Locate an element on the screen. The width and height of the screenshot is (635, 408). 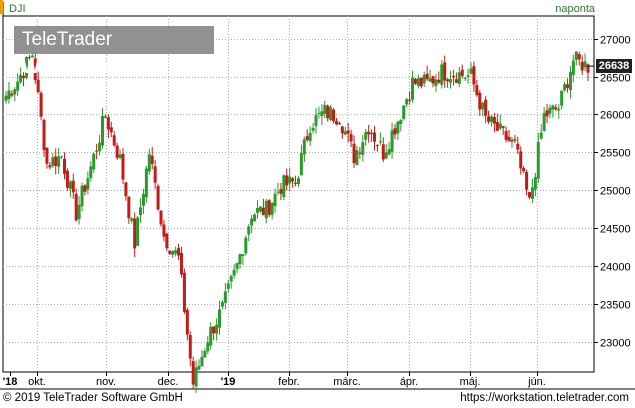
symbol-label: DJI is located at coordinates (17, 9).